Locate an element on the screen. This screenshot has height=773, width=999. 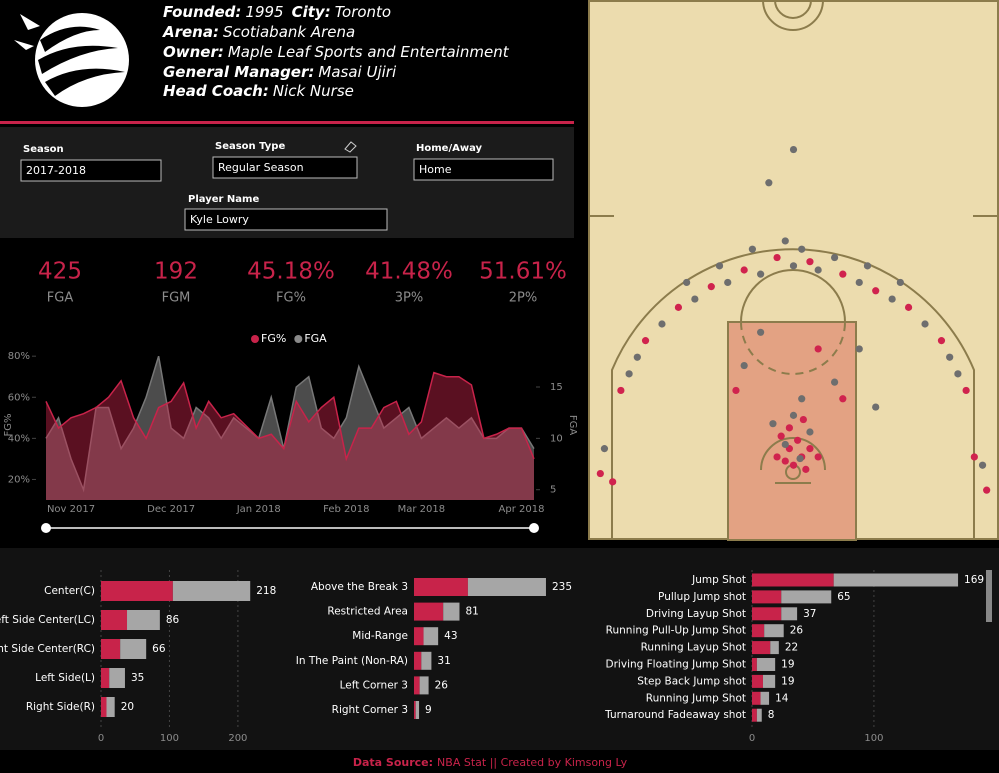
category-label: Running Pull-Up Jump Shot is located at coordinates (676, 631).